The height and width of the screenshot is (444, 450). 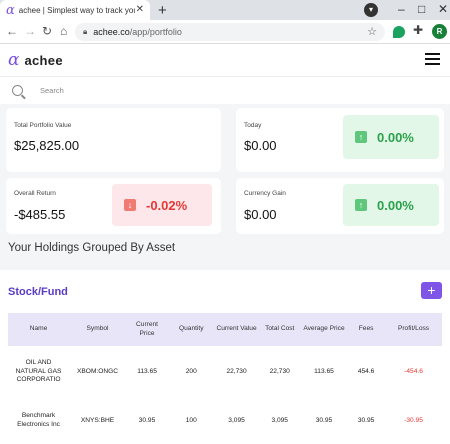 What do you see at coordinates (418, 30) in the screenshot?
I see `extensions-puzzle-icon: ✚` at bounding box center [418, 30].